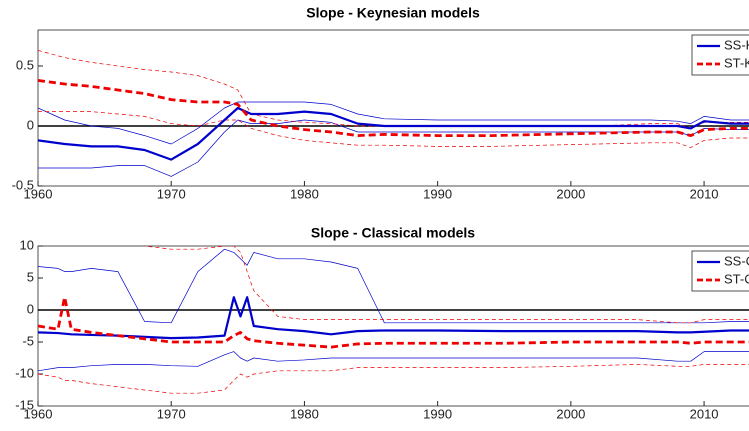 The height and width of the screenshot is (431, 749). What do you see at coordinates (393, 13) in the screenshot?
I see `chart-title: Slope - Keynesian models` at bounding box center [393, 13].